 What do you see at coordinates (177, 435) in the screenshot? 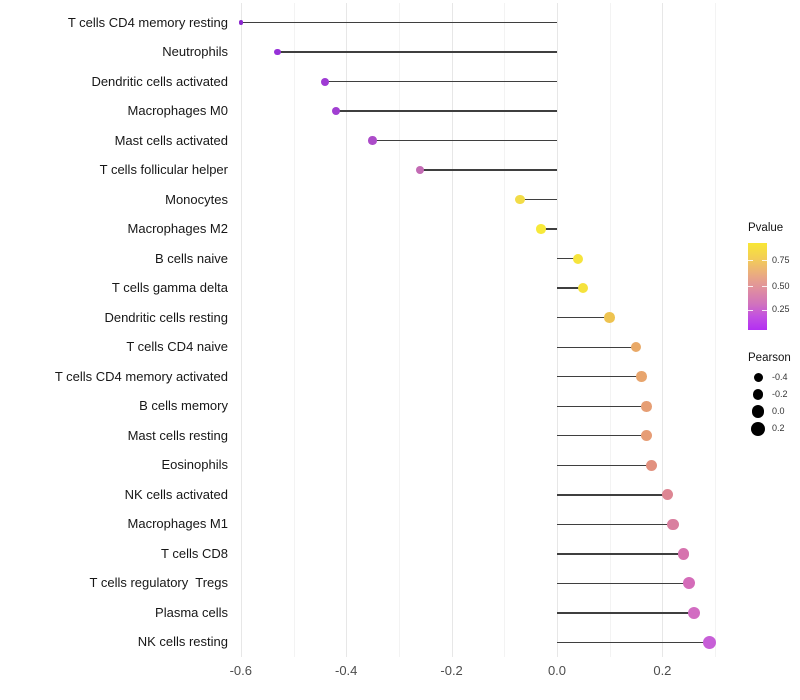
I see `category-label: Mast cells resting` at bounding box center [177, 435].